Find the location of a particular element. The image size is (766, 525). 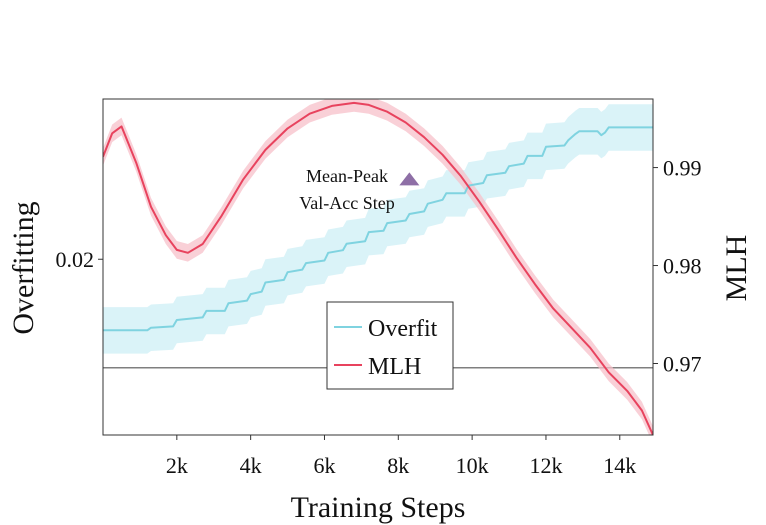

x-tick-label: 2k is located at coordinates (177, 465).